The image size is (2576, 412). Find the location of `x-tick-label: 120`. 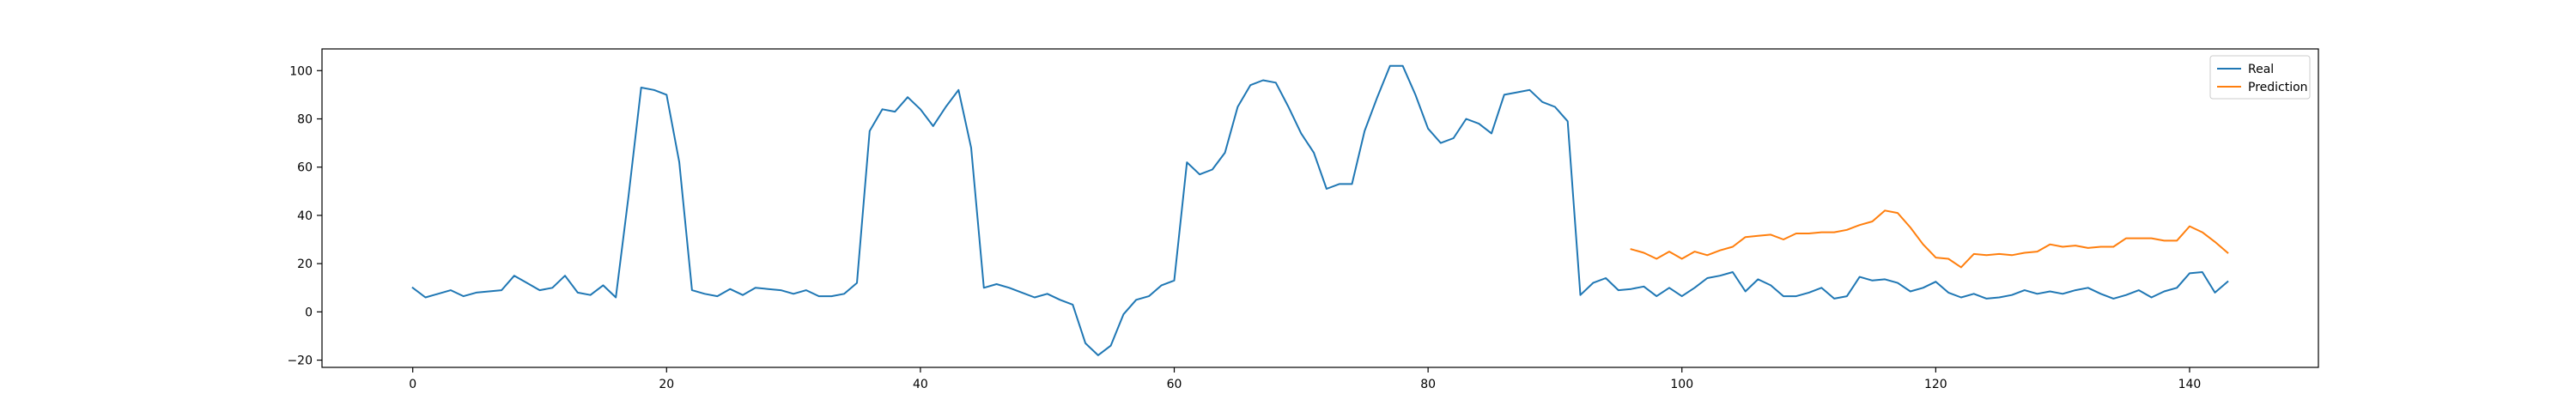

x-tick-label: 120 is located at coordinates (1936, 384).